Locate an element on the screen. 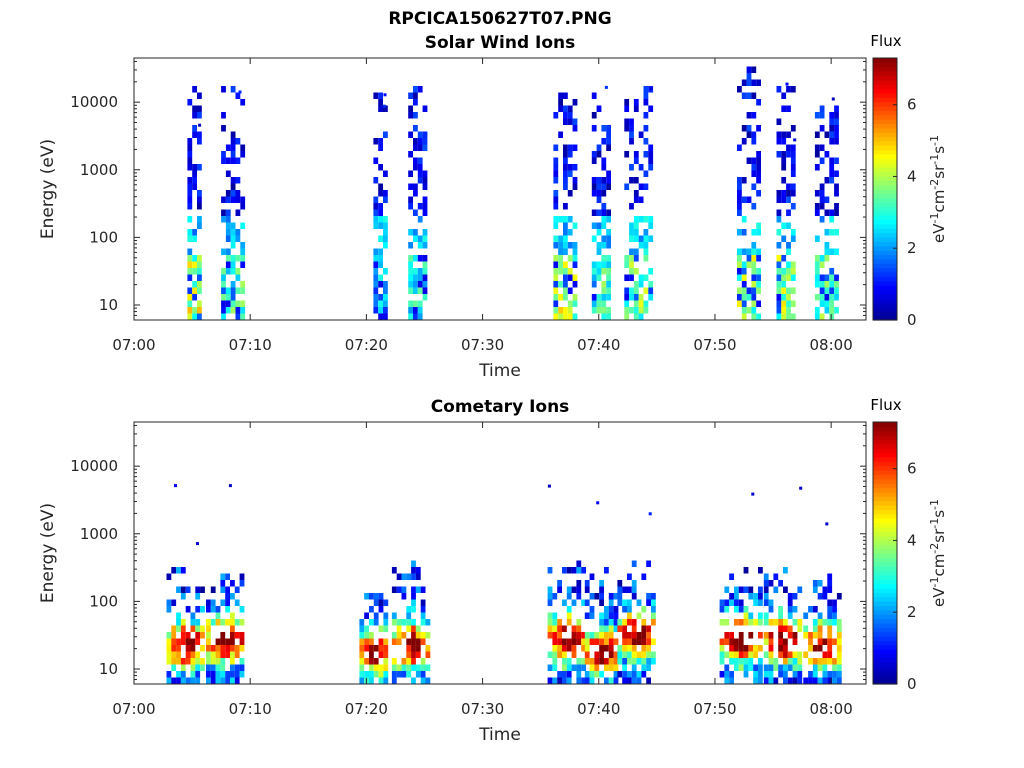 Image resolution: width=1024 pixels, height=768 pixels. x-tick-label: 07:50 is located at coordinates (714, 709).